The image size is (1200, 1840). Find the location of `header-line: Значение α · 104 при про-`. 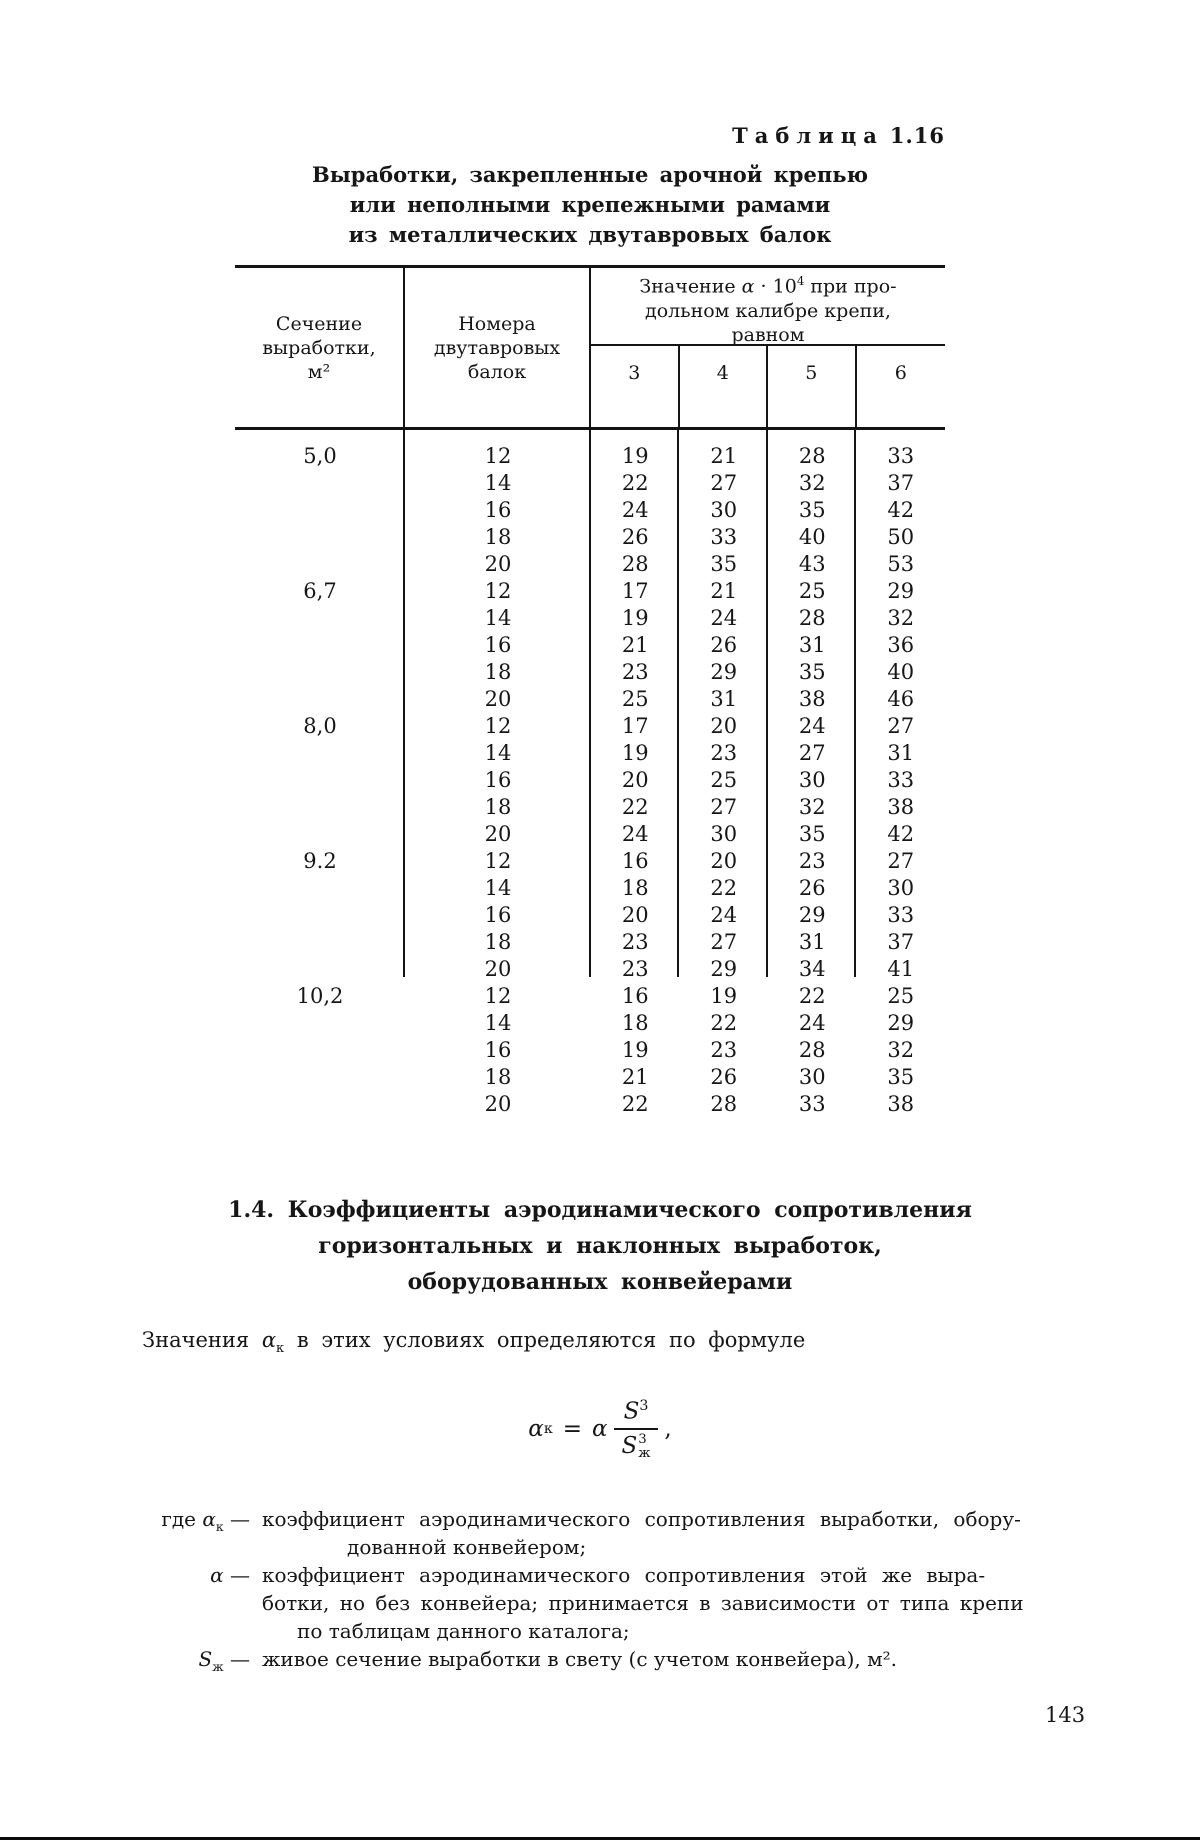

header-line: Значение α · 104 при про- is located at coordinates (768, 286).